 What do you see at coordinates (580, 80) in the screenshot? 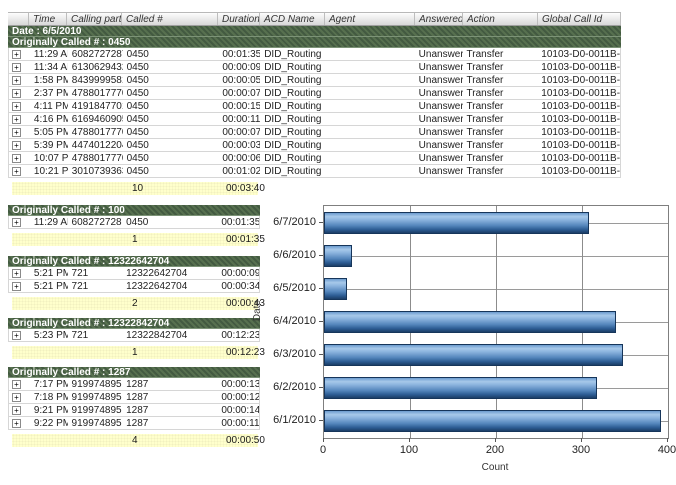
I see `cell-gcid: 10103-D0-0011B-770` at bounding box center [580, 80].